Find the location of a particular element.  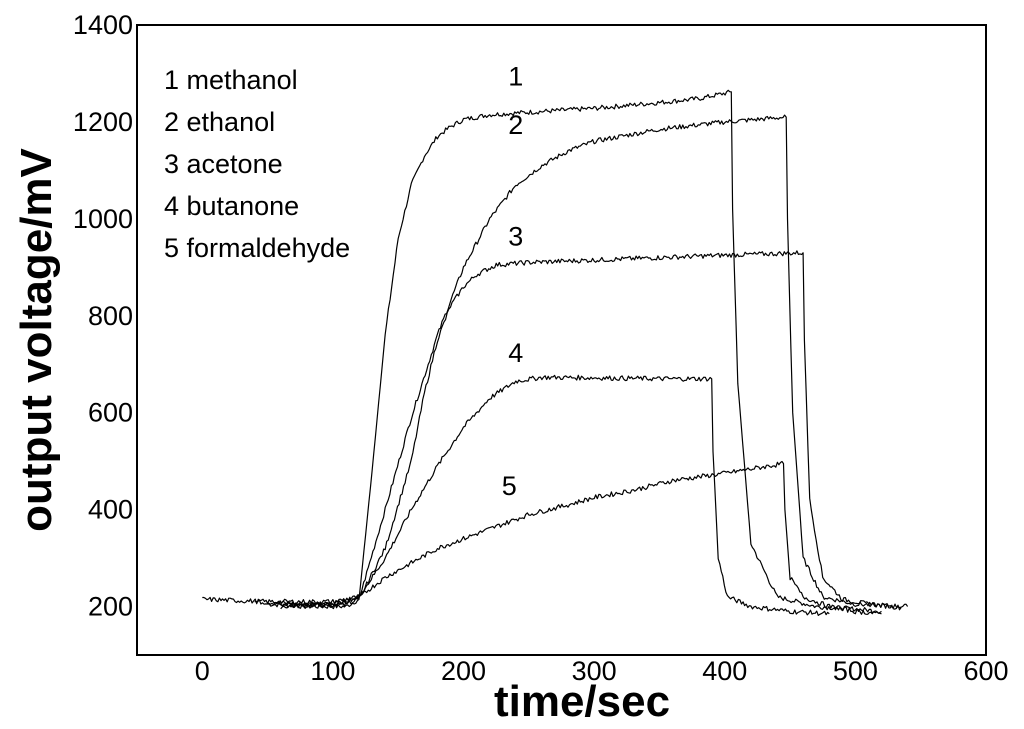

curve-labels: 1 2 3 4 5 is located at coordinates (513, 282).